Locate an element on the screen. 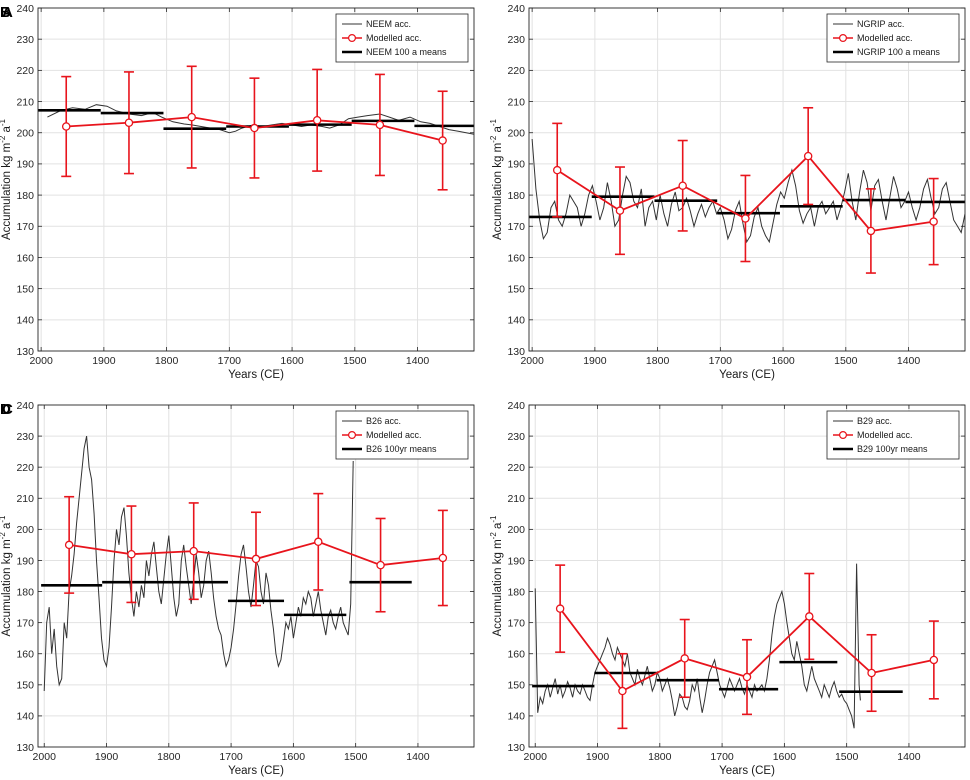  legend: B29 acc. Modelled acc. B29 100yr means is located at coordinates (893, 435).